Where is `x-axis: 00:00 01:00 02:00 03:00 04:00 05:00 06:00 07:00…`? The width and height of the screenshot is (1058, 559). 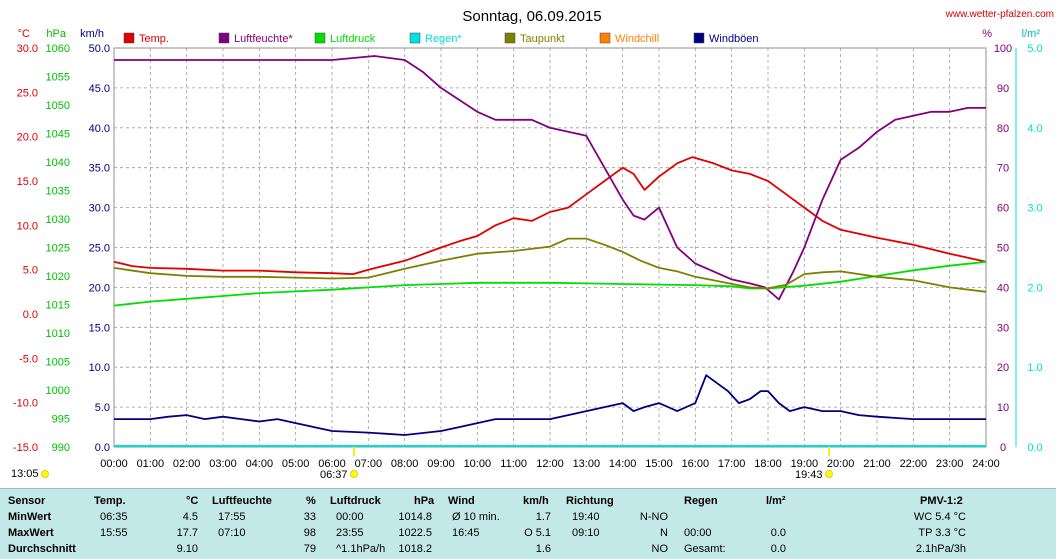 x-axis: 00:00 01:00 02:00 03:00 04:00 05:00 06:00 07:00… is located at coordinates (550, 464).